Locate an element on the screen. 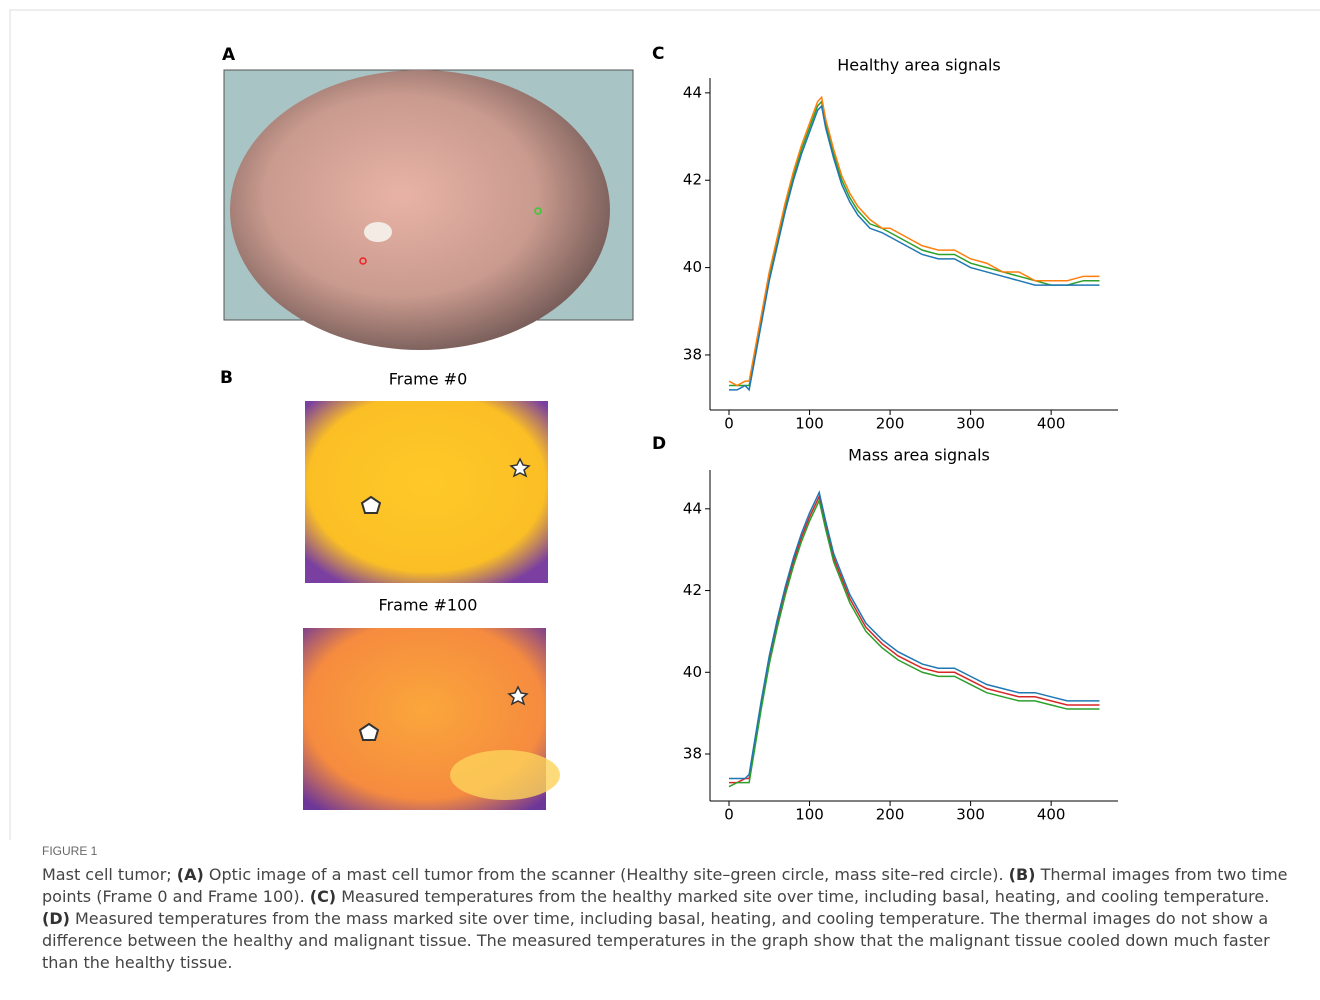 The height and width of the screenshot is (1000, 1320). caption-text: Mast cell tumor; is located at coordinates (109, 874).